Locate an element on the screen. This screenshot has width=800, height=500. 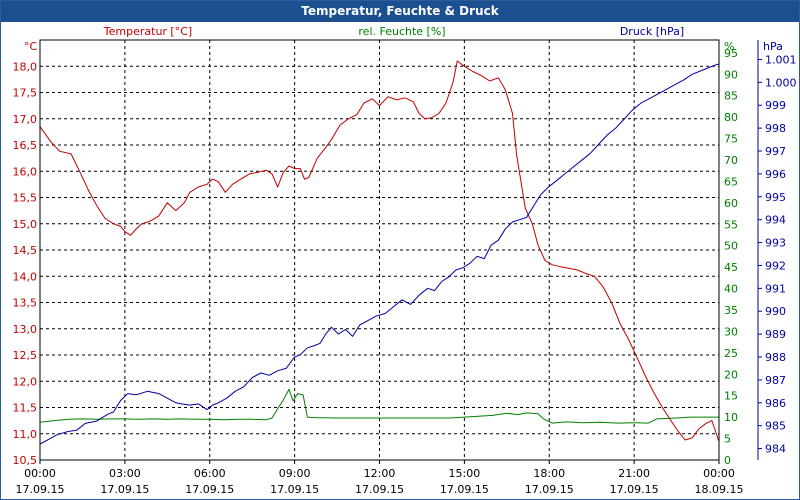
pressure-unit-label: hPa is located at coordinates (773, 46).